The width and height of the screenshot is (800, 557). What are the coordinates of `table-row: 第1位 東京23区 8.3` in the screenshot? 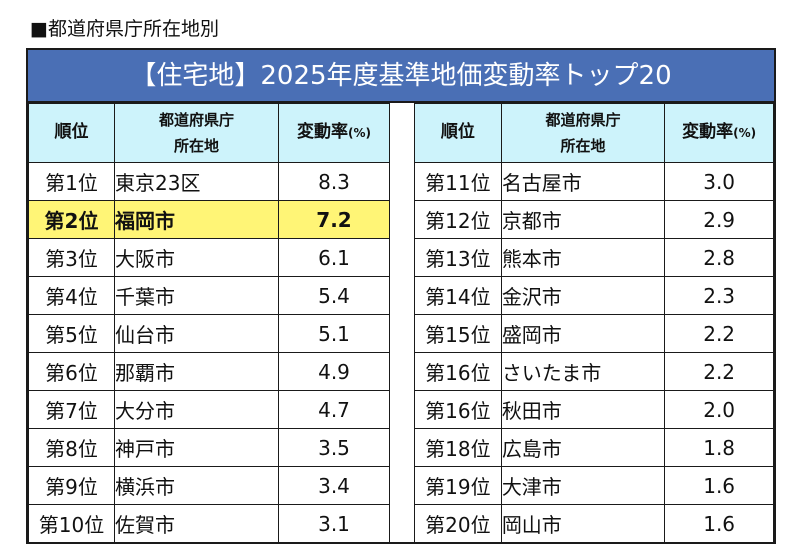 It's located at (209, 181).